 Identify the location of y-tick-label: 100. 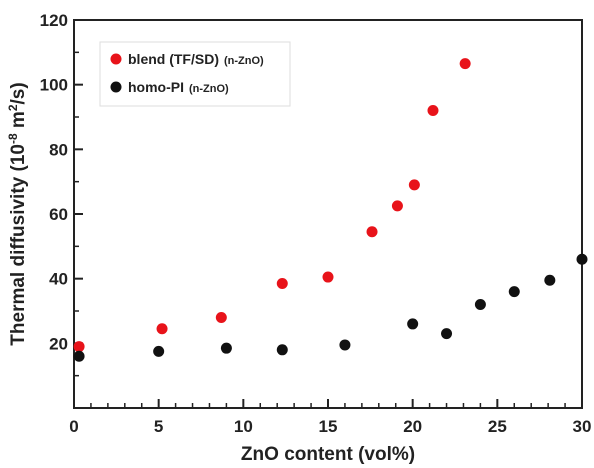
(54, 85).